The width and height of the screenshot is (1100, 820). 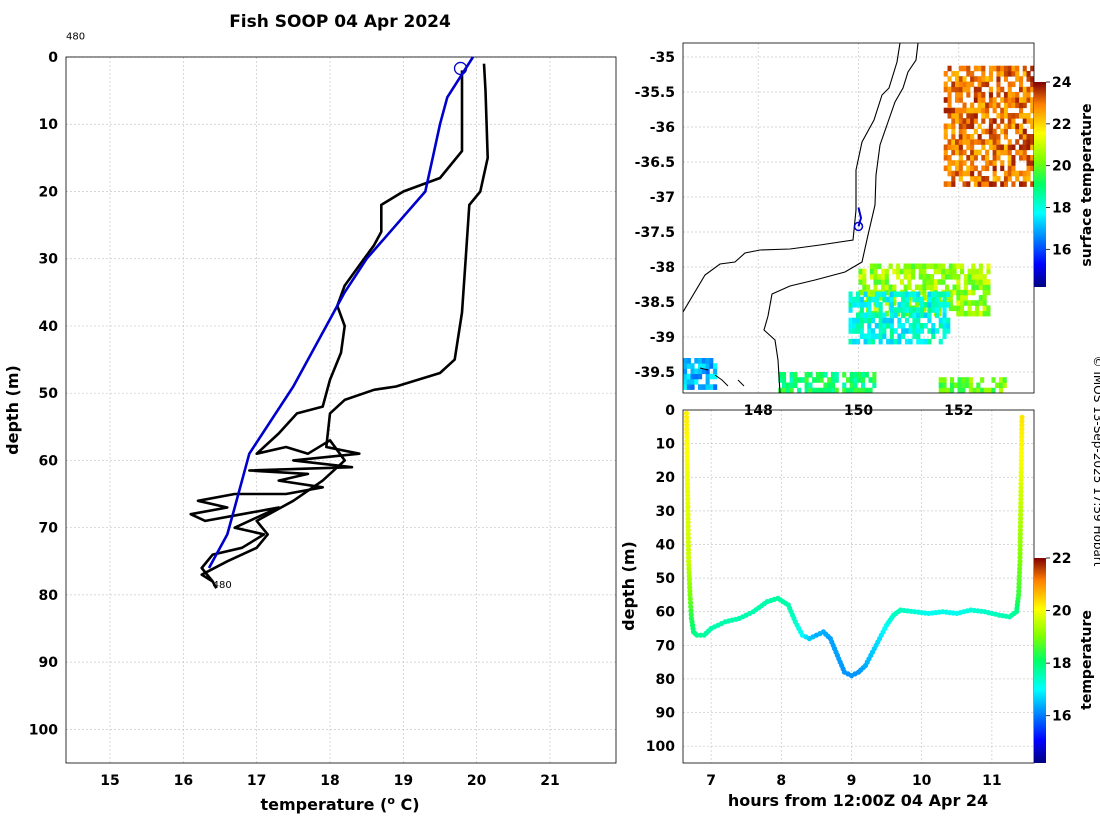 What do you see at coordinates (43, 730) in the screenshot?
I see `profile-ytick-label: 100` at bounding box center [43, 730].